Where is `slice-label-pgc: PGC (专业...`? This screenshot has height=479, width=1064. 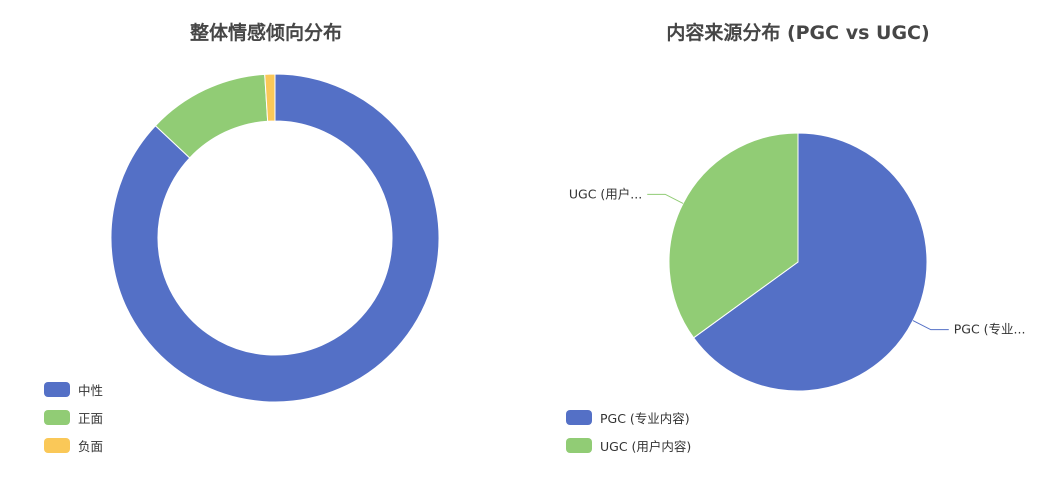 slice-label-pgc: PGC (专业... is located at coordinates (990, 329).